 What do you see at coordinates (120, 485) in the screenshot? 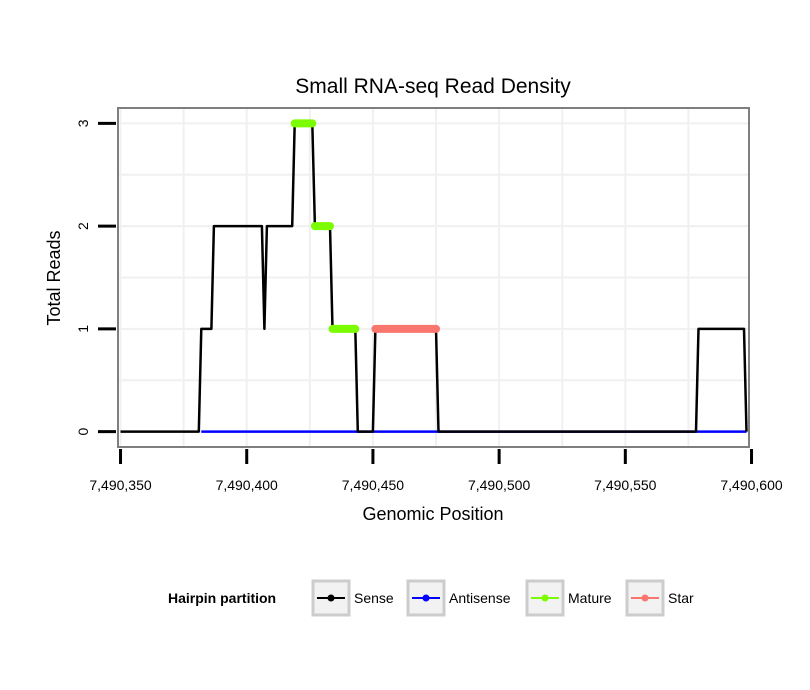
I see `x-tick-label: 7,490,350` at bounding box center [120, 485].